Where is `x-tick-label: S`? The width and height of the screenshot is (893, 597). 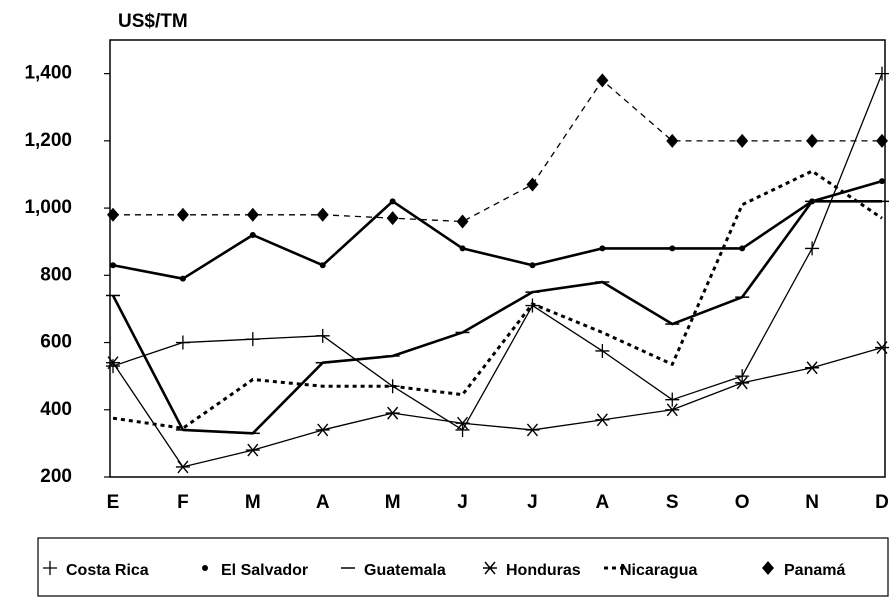
x-tick-label: S is located at coordinates (672, 502).